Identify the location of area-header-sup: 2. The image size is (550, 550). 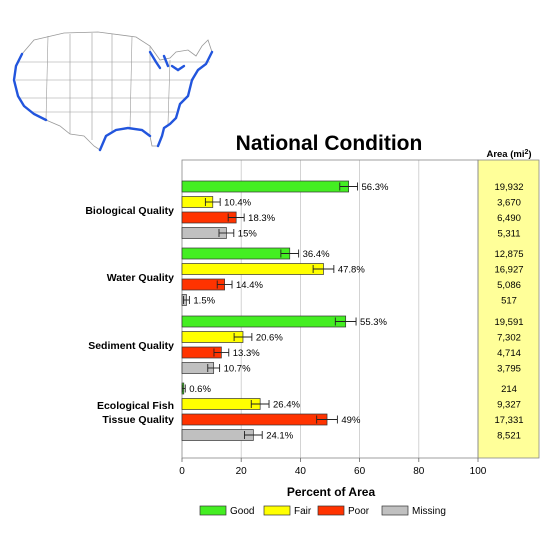
(526, 152).